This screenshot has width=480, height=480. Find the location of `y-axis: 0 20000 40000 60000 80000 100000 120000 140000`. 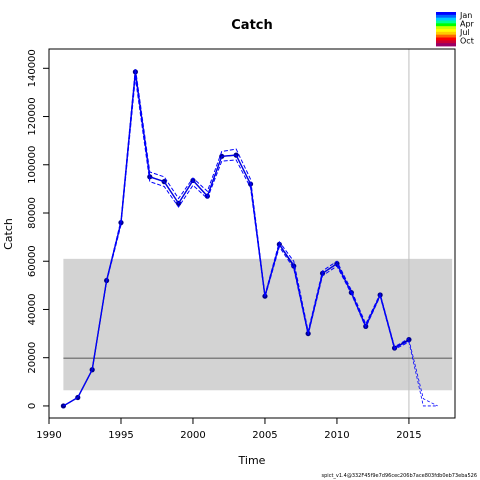

y-axis: 0 20000 40000 60000 80000 100000 120000 140000 is located at coordinates (38, 229).